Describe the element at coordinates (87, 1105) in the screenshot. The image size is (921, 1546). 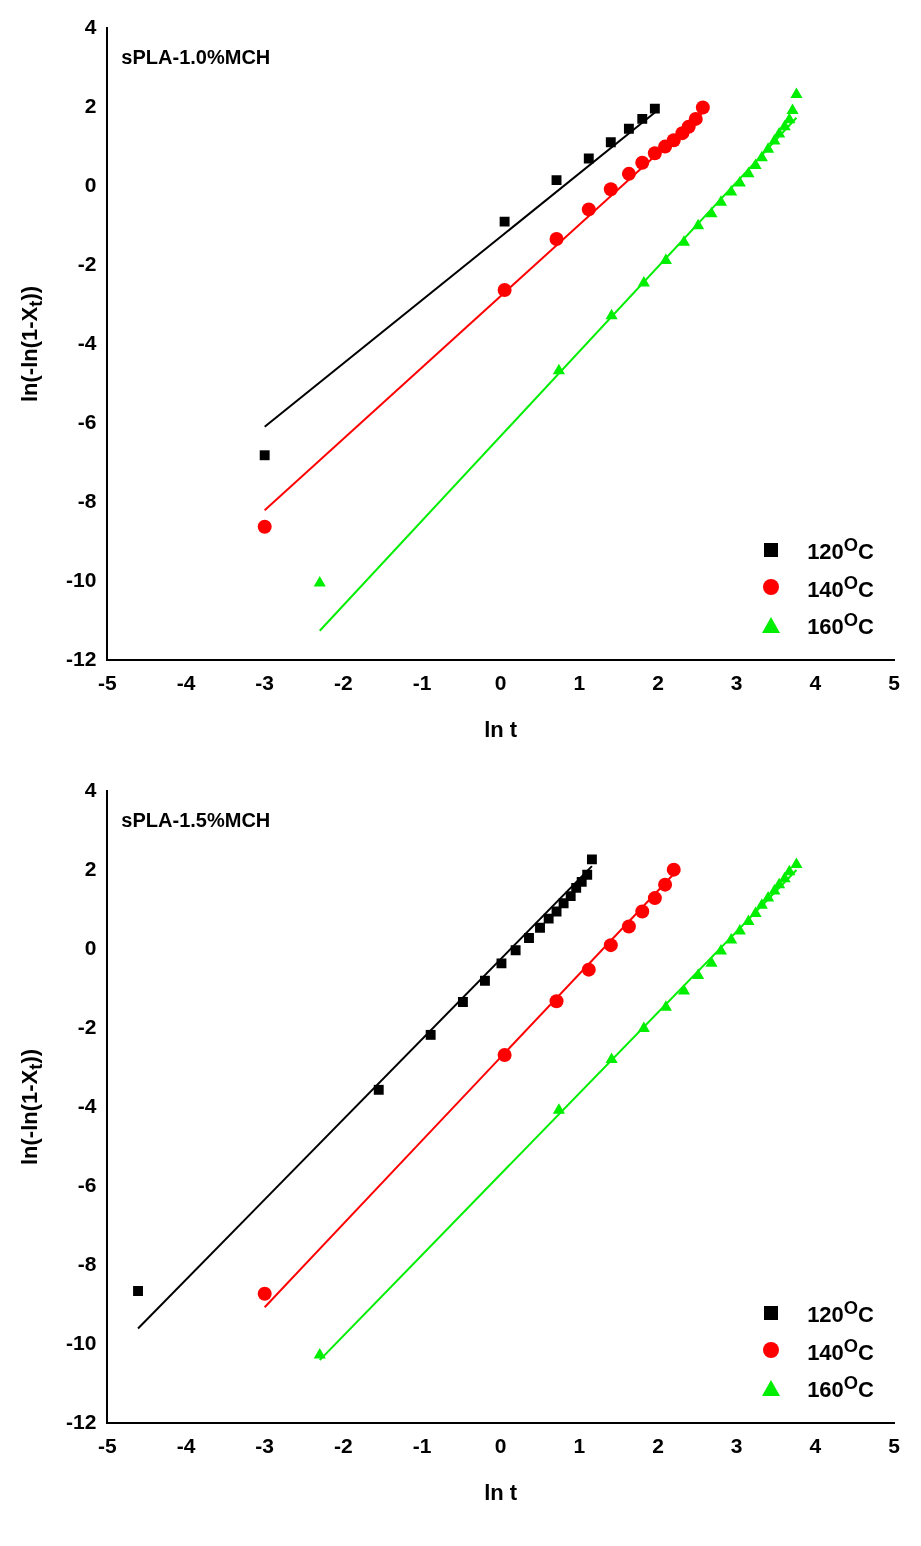
I see `y-tick-label: -4` at that location.